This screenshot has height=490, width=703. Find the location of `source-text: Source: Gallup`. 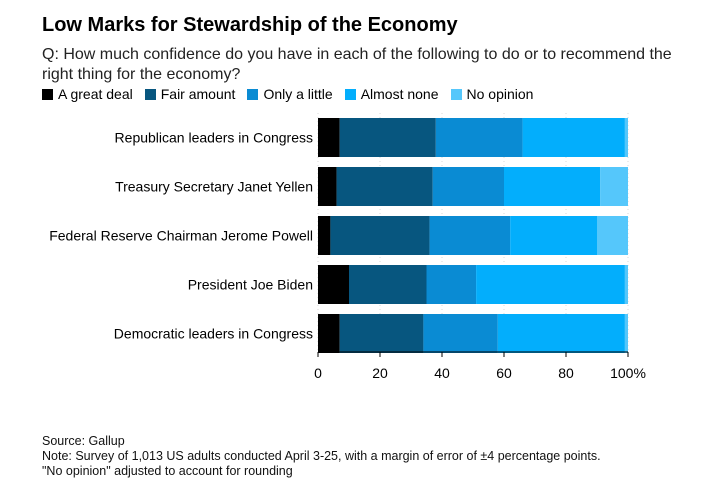

source-text: Source: Gallup is located at coordinates (83, 441).